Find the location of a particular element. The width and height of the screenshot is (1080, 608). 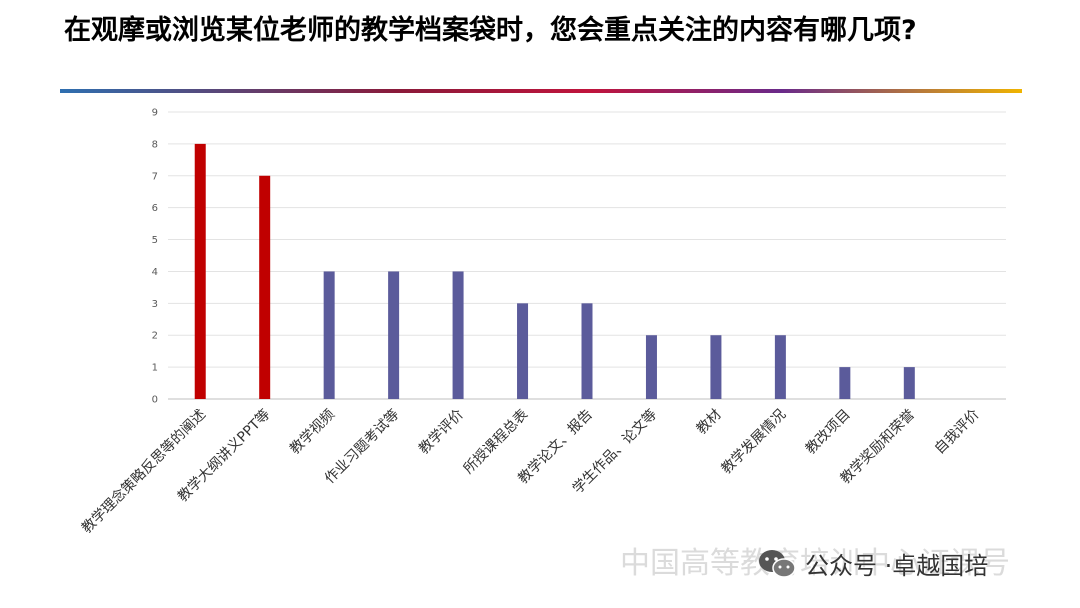

y-tick-label: 6 is located at coordinates (155, 208).